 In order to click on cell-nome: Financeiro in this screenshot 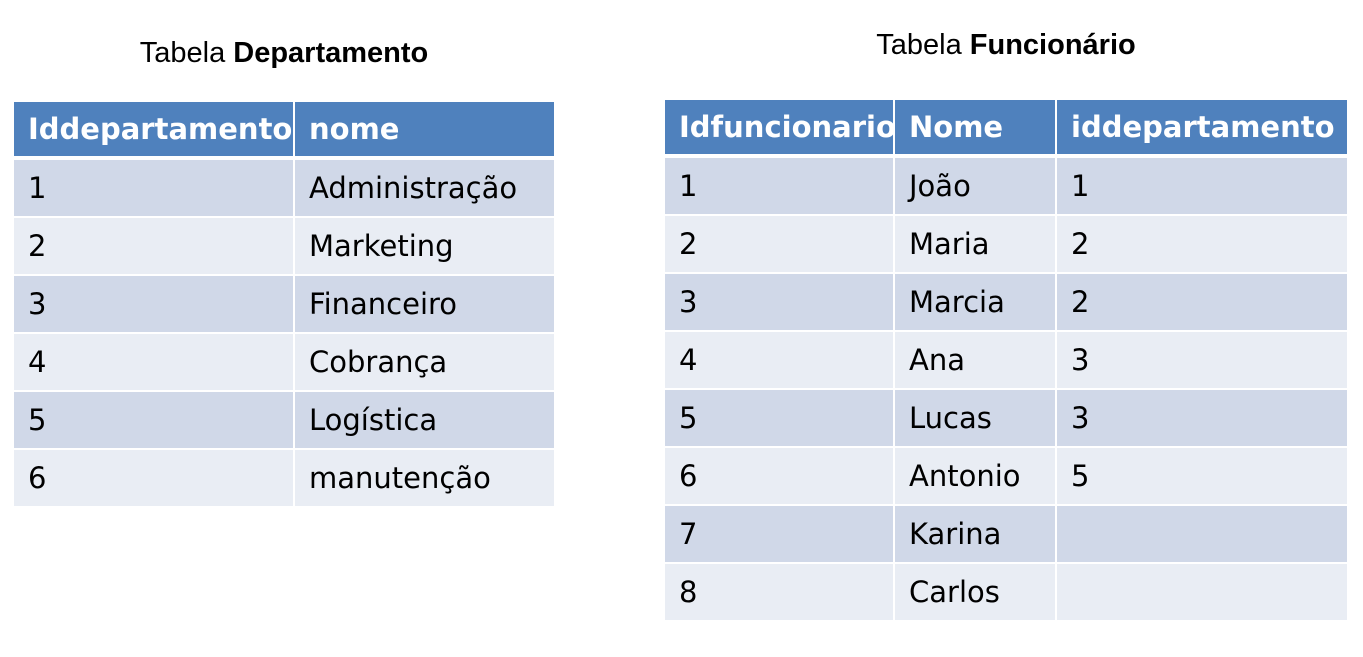, I will do `click(423, 303)`.